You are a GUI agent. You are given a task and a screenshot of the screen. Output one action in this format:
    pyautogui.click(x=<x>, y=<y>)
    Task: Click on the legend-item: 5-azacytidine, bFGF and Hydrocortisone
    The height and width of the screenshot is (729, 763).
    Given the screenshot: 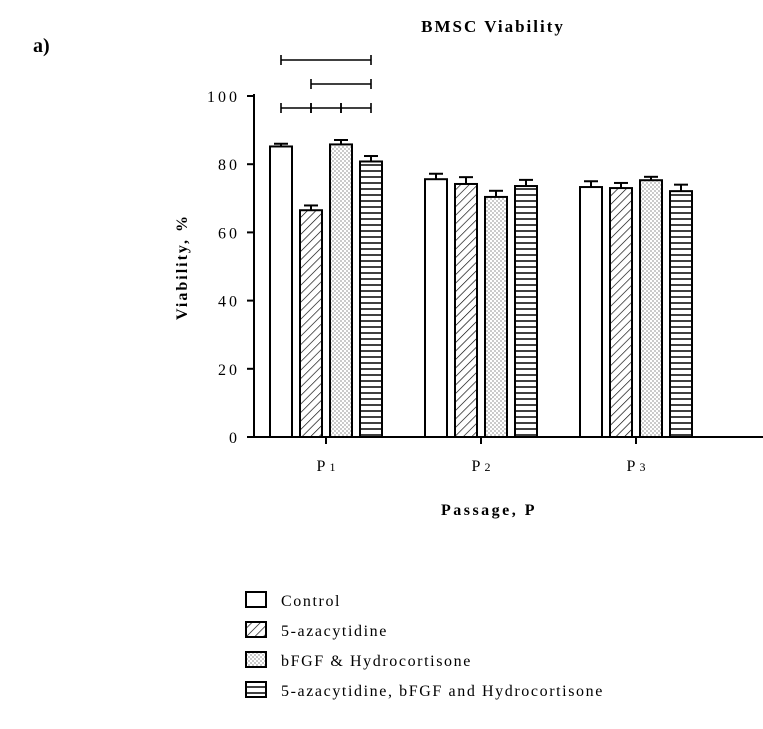 What is the action you would take?
    pyautogui.click(x=424, y=690)
    